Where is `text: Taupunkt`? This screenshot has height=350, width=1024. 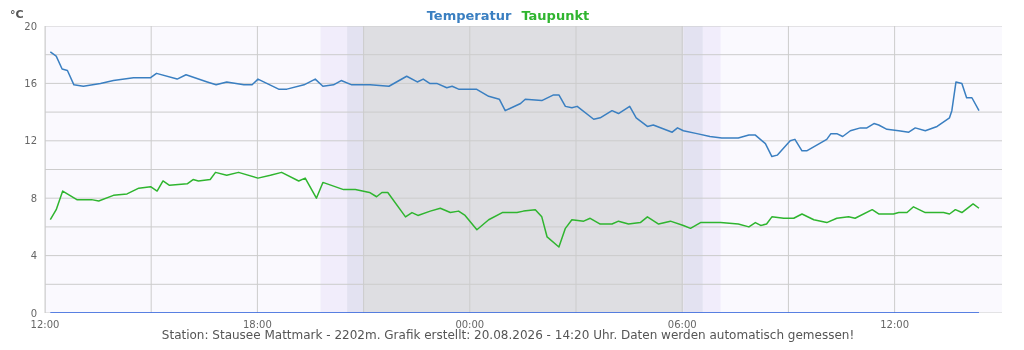 text: Taupunkt is located at coordinates (555, 16).